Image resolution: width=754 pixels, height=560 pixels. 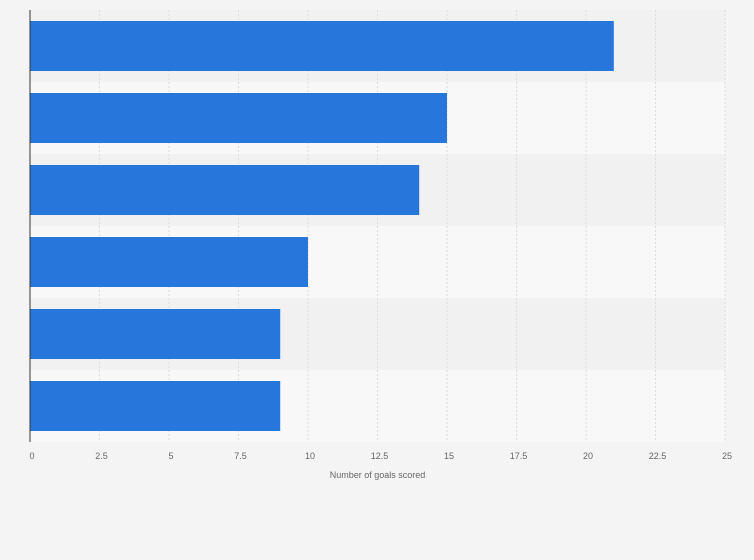 I want to click on x-tick-label: 0, so click(x=31, y=456).